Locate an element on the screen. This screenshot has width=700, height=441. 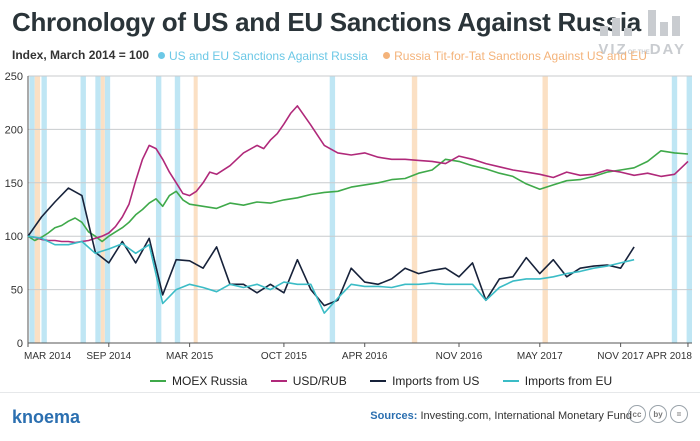
y-tick-label: 0 is located at coordinates (20, 344).